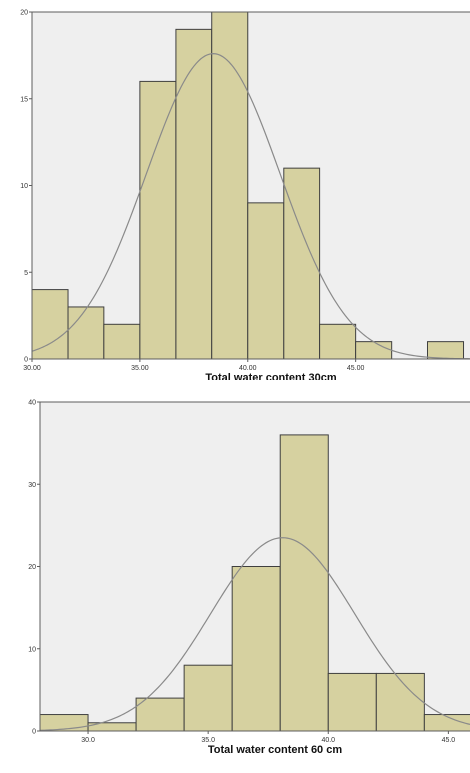 The width and height of the screenshot is (470, 773). Describe the element at coordinates (275, 750) in the screenshot. I see `x-axis-title: Total water content 60 cm` at that location.